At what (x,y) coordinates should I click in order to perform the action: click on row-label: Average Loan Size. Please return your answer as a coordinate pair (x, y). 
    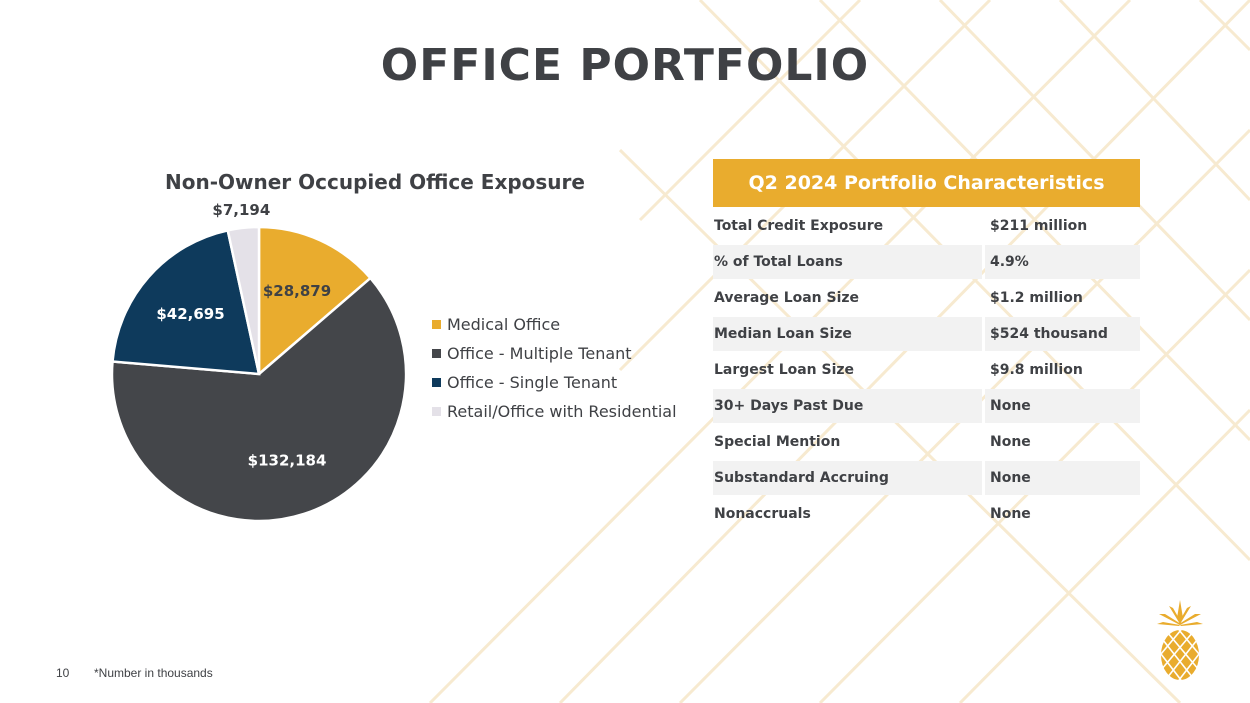
    Looking at the image, I should click on (787, 298).